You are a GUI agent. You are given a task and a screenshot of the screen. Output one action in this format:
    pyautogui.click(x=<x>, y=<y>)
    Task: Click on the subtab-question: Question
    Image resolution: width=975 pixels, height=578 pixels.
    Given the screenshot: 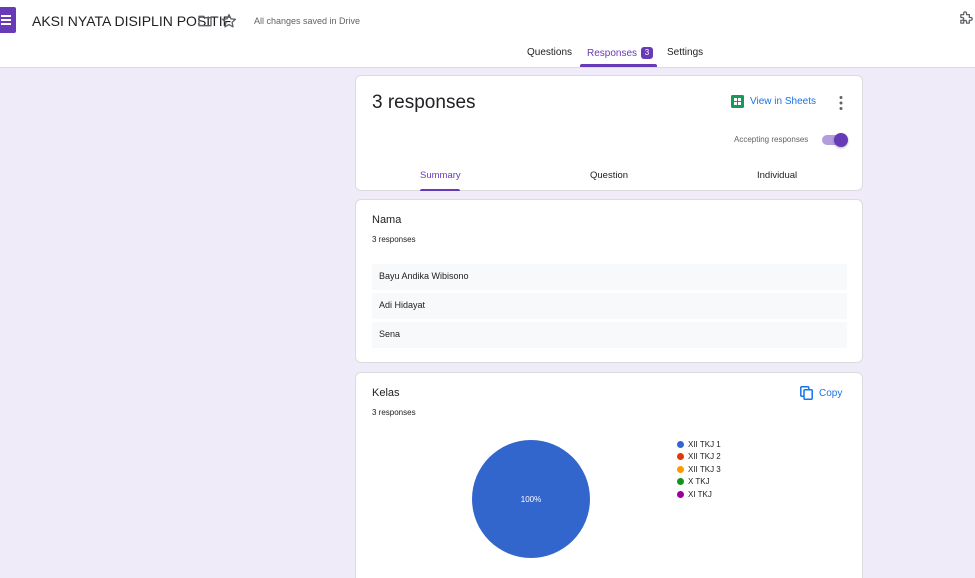 What is the action you would take?
    pyautogui.click(x=609, y=175)
    